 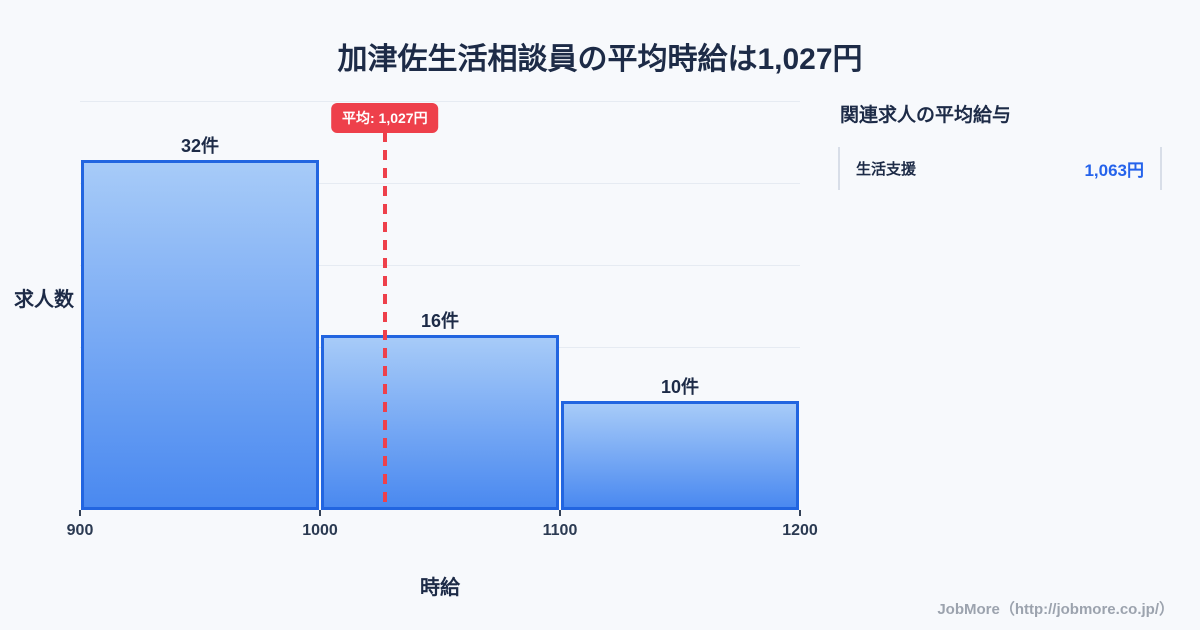 What do you see at coordinates (384, 321) in the screenshot?
I see `average-line` at bounding box center [384, 321].